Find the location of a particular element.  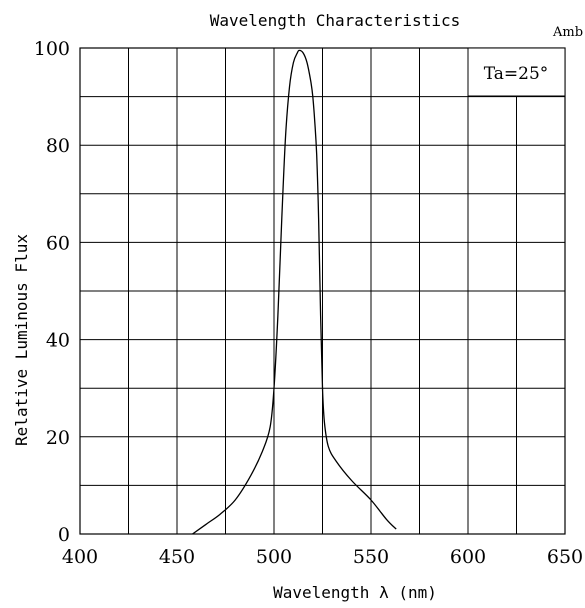

y-tick-label-20: 20 is located at coordinates (58, 438).